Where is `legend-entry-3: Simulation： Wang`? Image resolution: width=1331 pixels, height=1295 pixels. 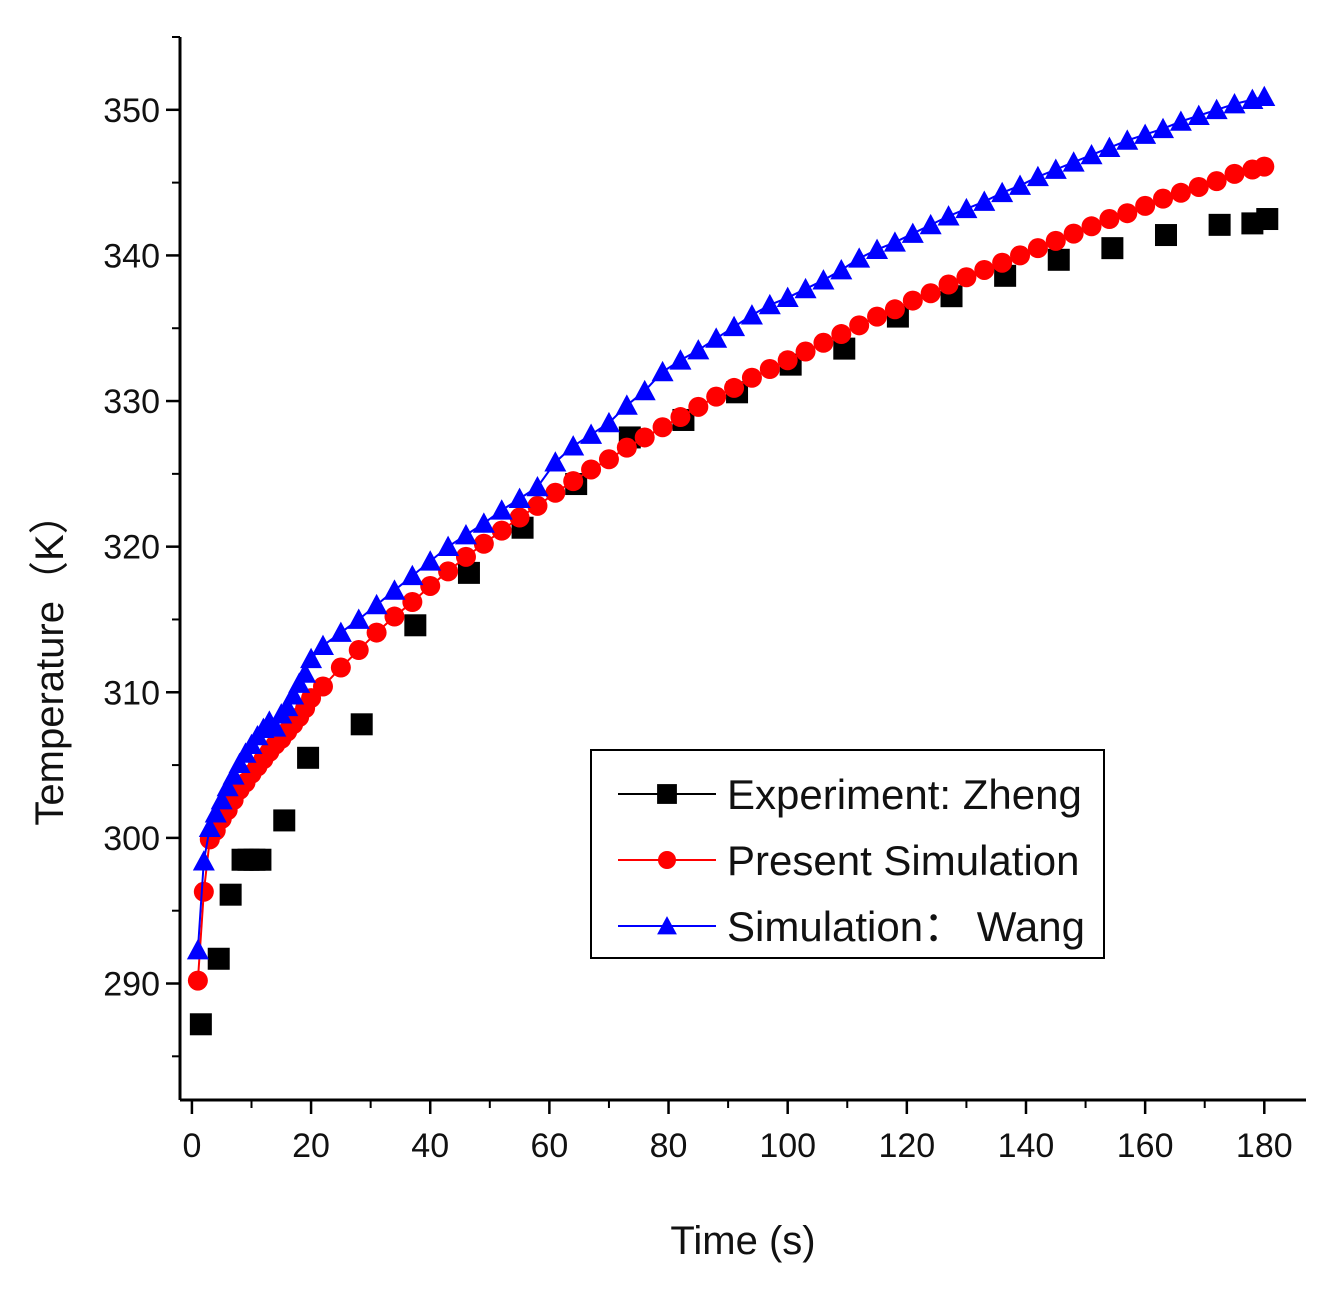
legend-entry-3: Simulation： Wang is located at coordinates (851, 926).